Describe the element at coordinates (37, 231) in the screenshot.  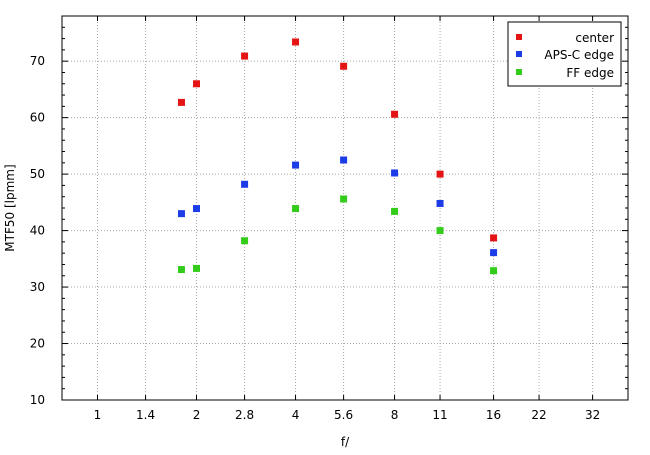
I see `y-tick-label: 40` at that location.